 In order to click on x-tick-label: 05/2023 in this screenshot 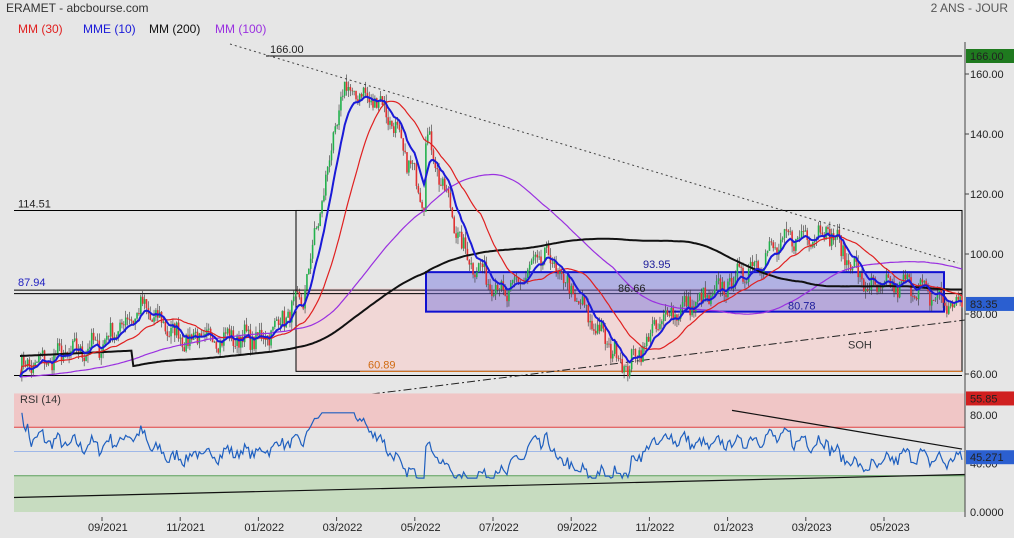, I will do `click(890, 528)`.